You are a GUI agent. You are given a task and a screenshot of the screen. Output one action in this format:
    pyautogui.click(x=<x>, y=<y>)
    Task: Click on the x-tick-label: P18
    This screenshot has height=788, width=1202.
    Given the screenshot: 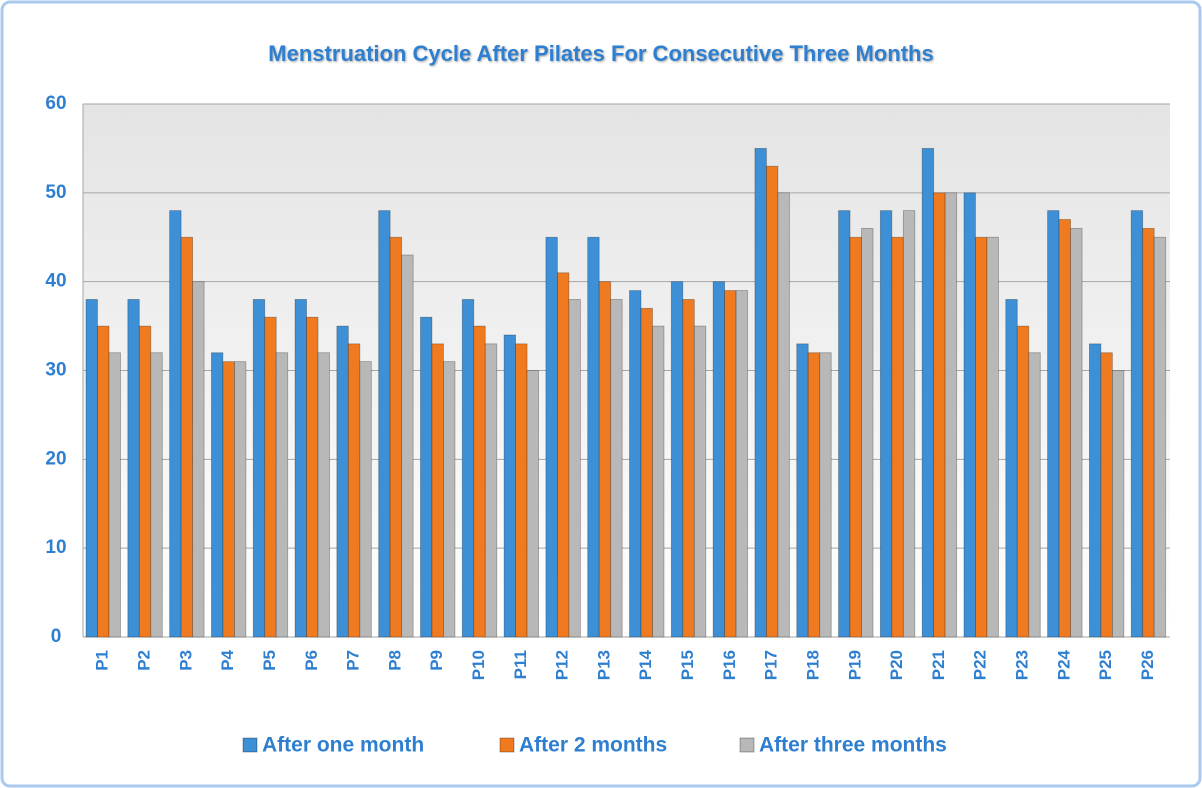 What is the action you would take?
    pyautogui.click(x=812, y=665)
    